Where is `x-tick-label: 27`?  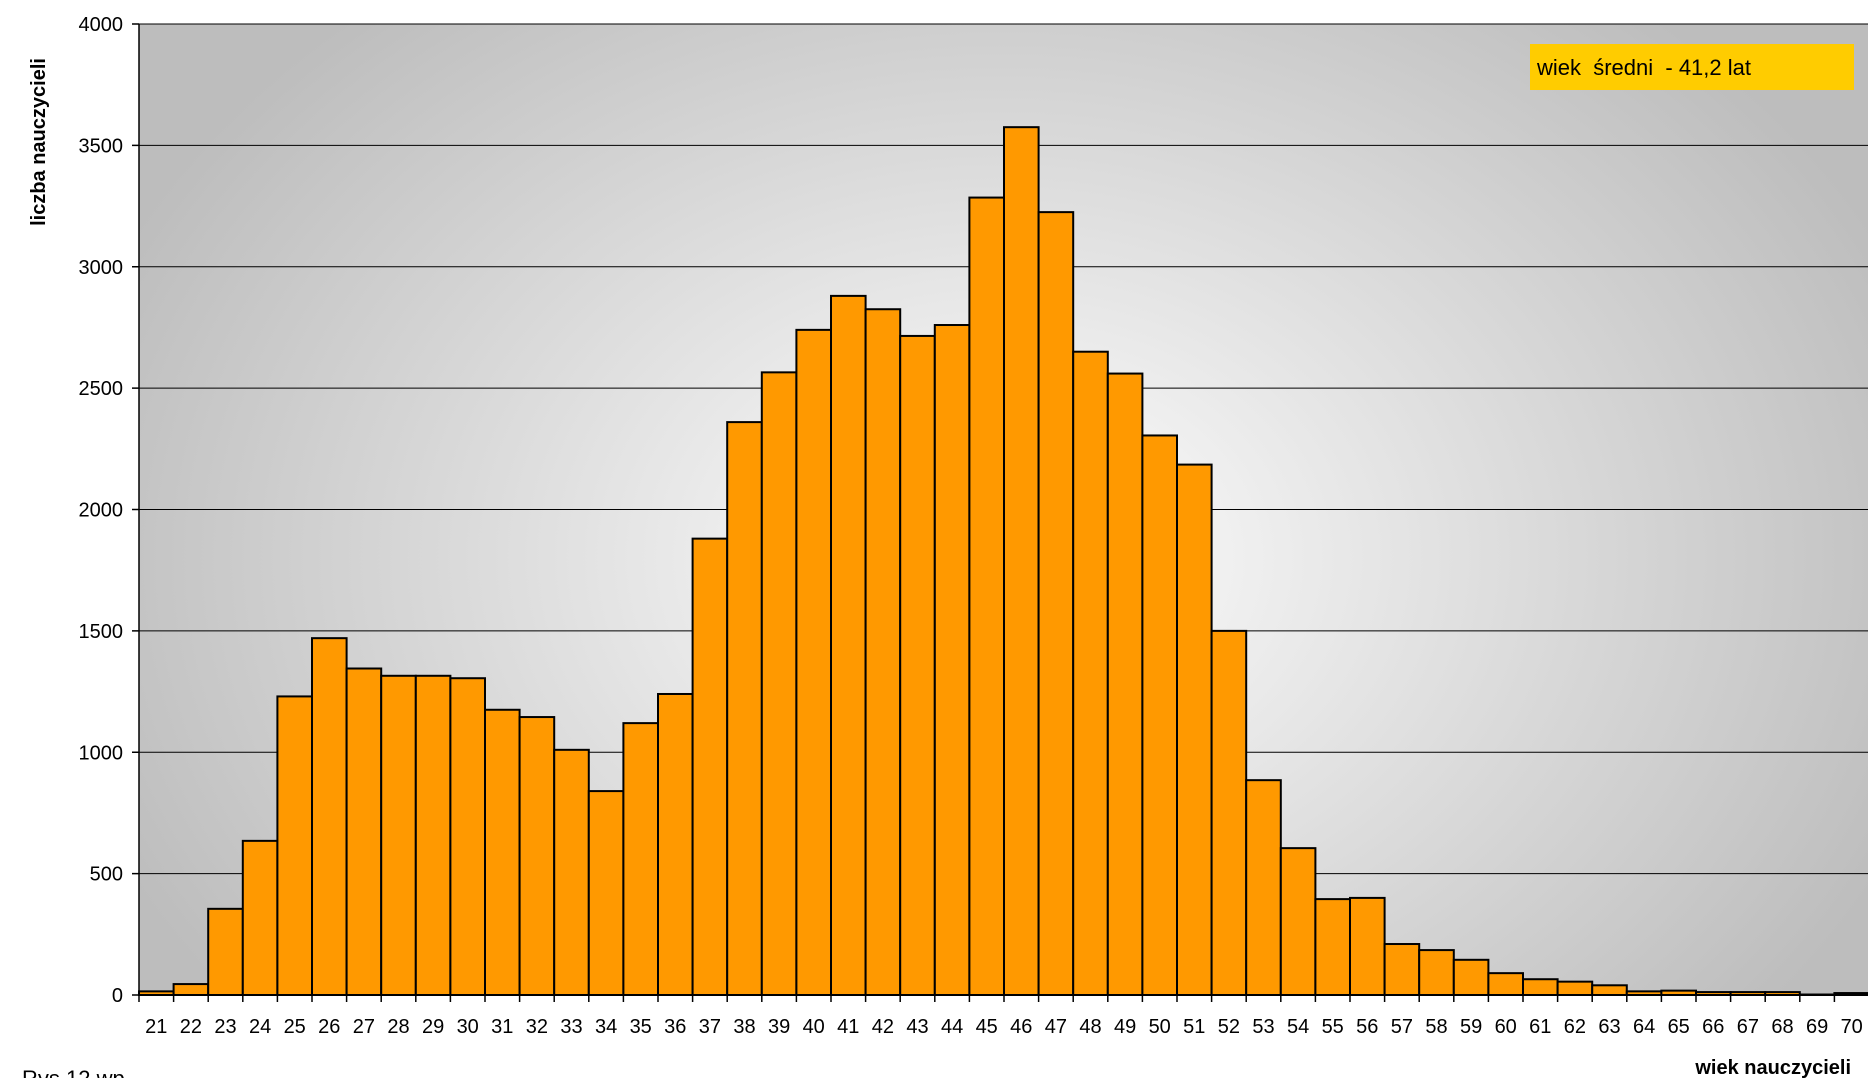
x-tick-label: 27 is located at coordinates (364, 1027).